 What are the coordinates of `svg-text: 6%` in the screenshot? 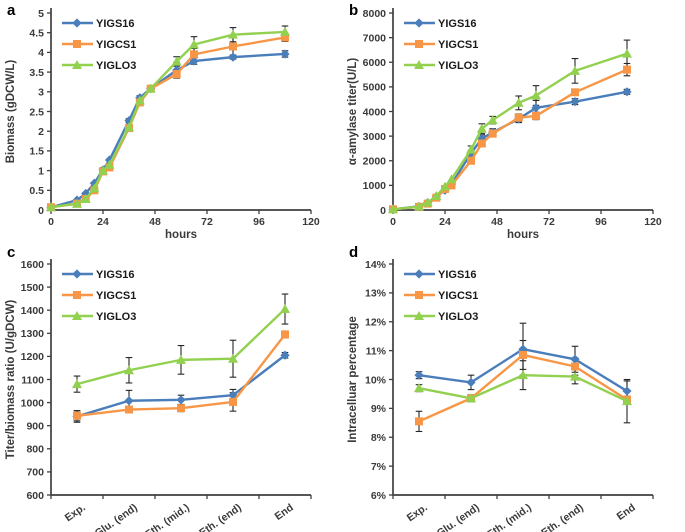 It's located at (379, 496).